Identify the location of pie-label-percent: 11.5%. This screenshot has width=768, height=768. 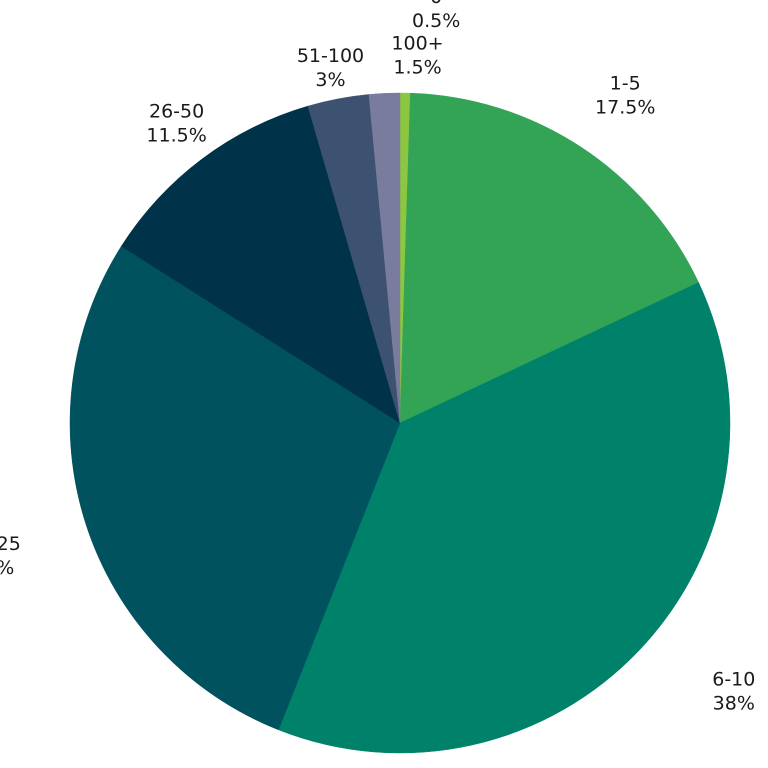
(176, 136).